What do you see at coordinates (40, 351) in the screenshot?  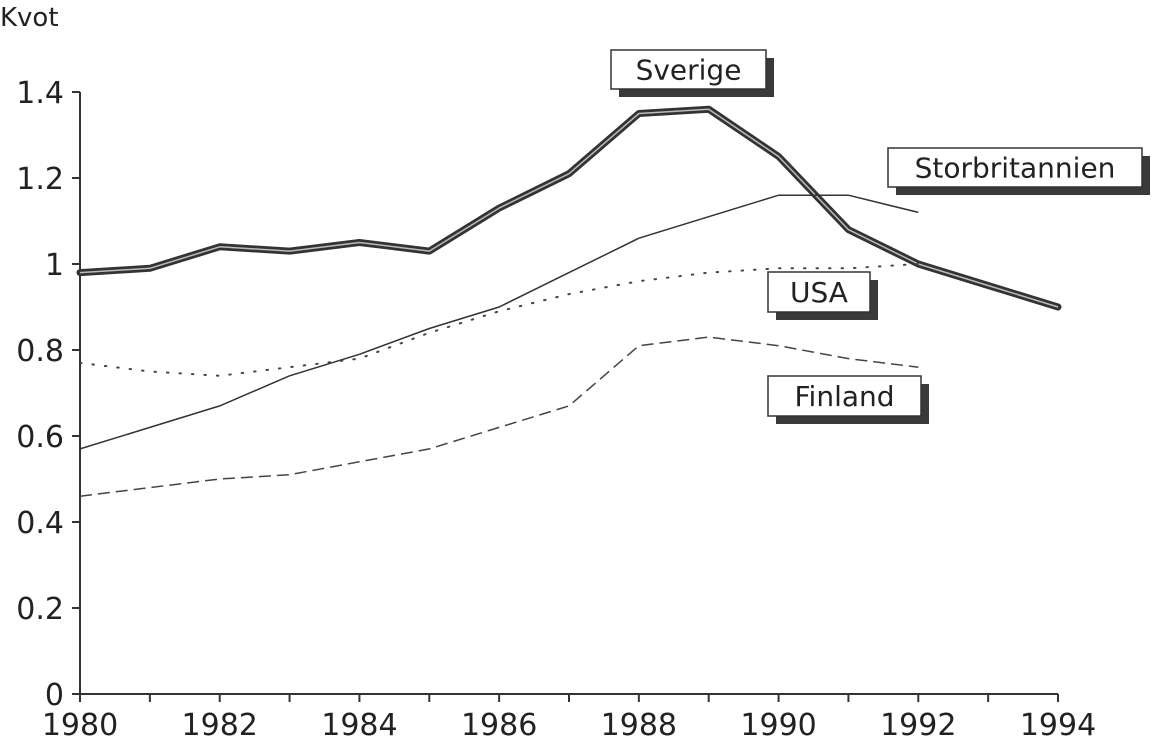 I see `y-tick-label: 0.8` at bounding box center [40, 351].